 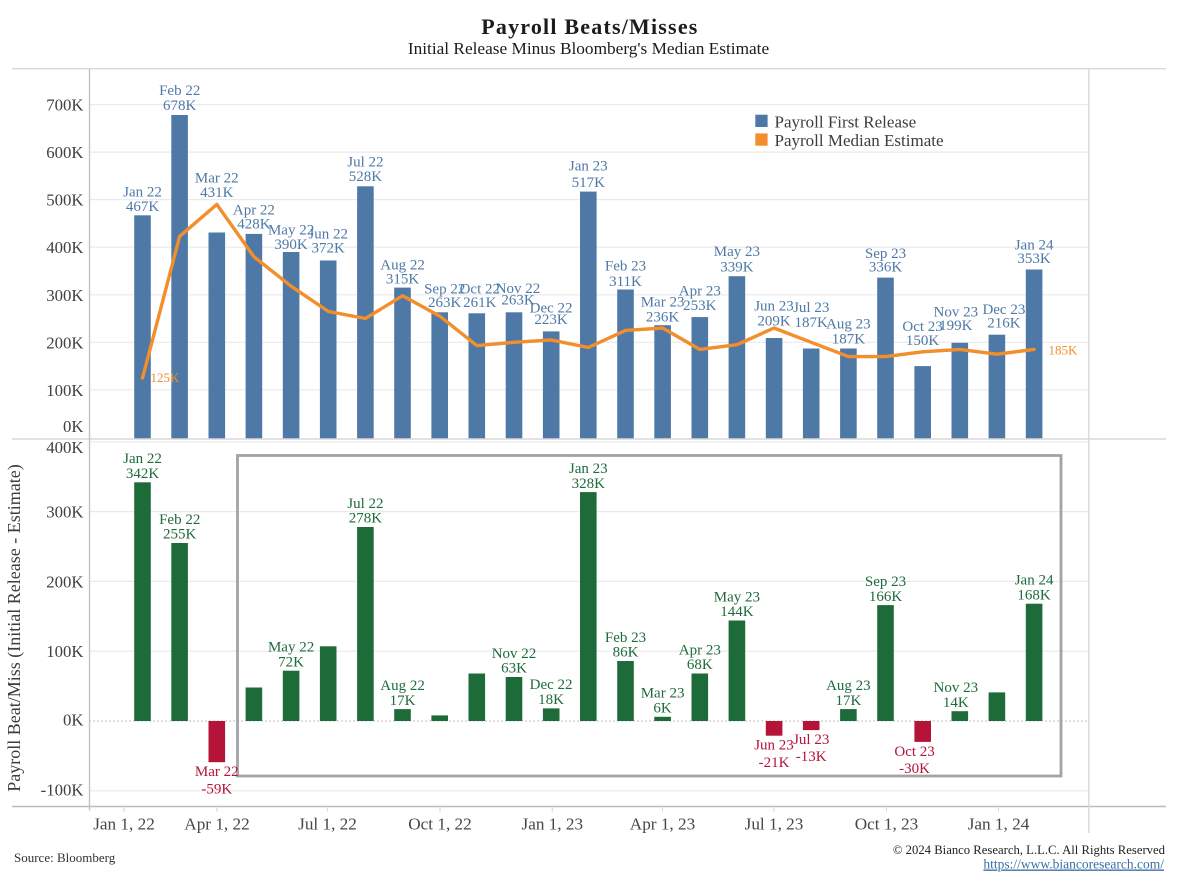 What do you see at coordinates (737, 267) in the screenshot?
I see `svg-text: 339K` at bounding box center [737, 267].